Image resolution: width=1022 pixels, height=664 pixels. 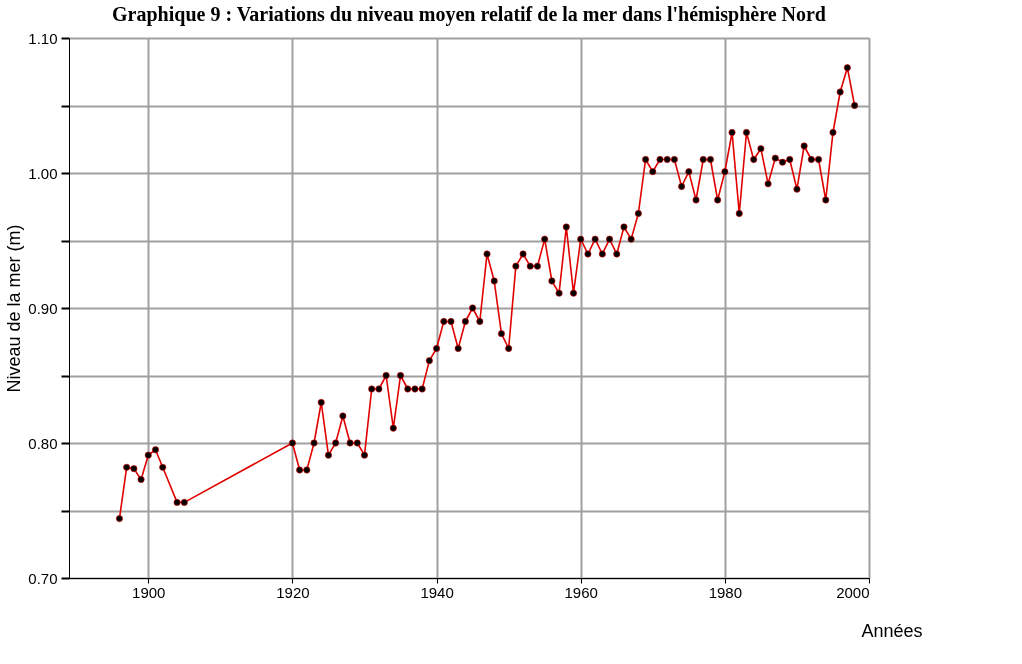 I want to click on x-tick-label: 1920, so click(x=293, y=592).